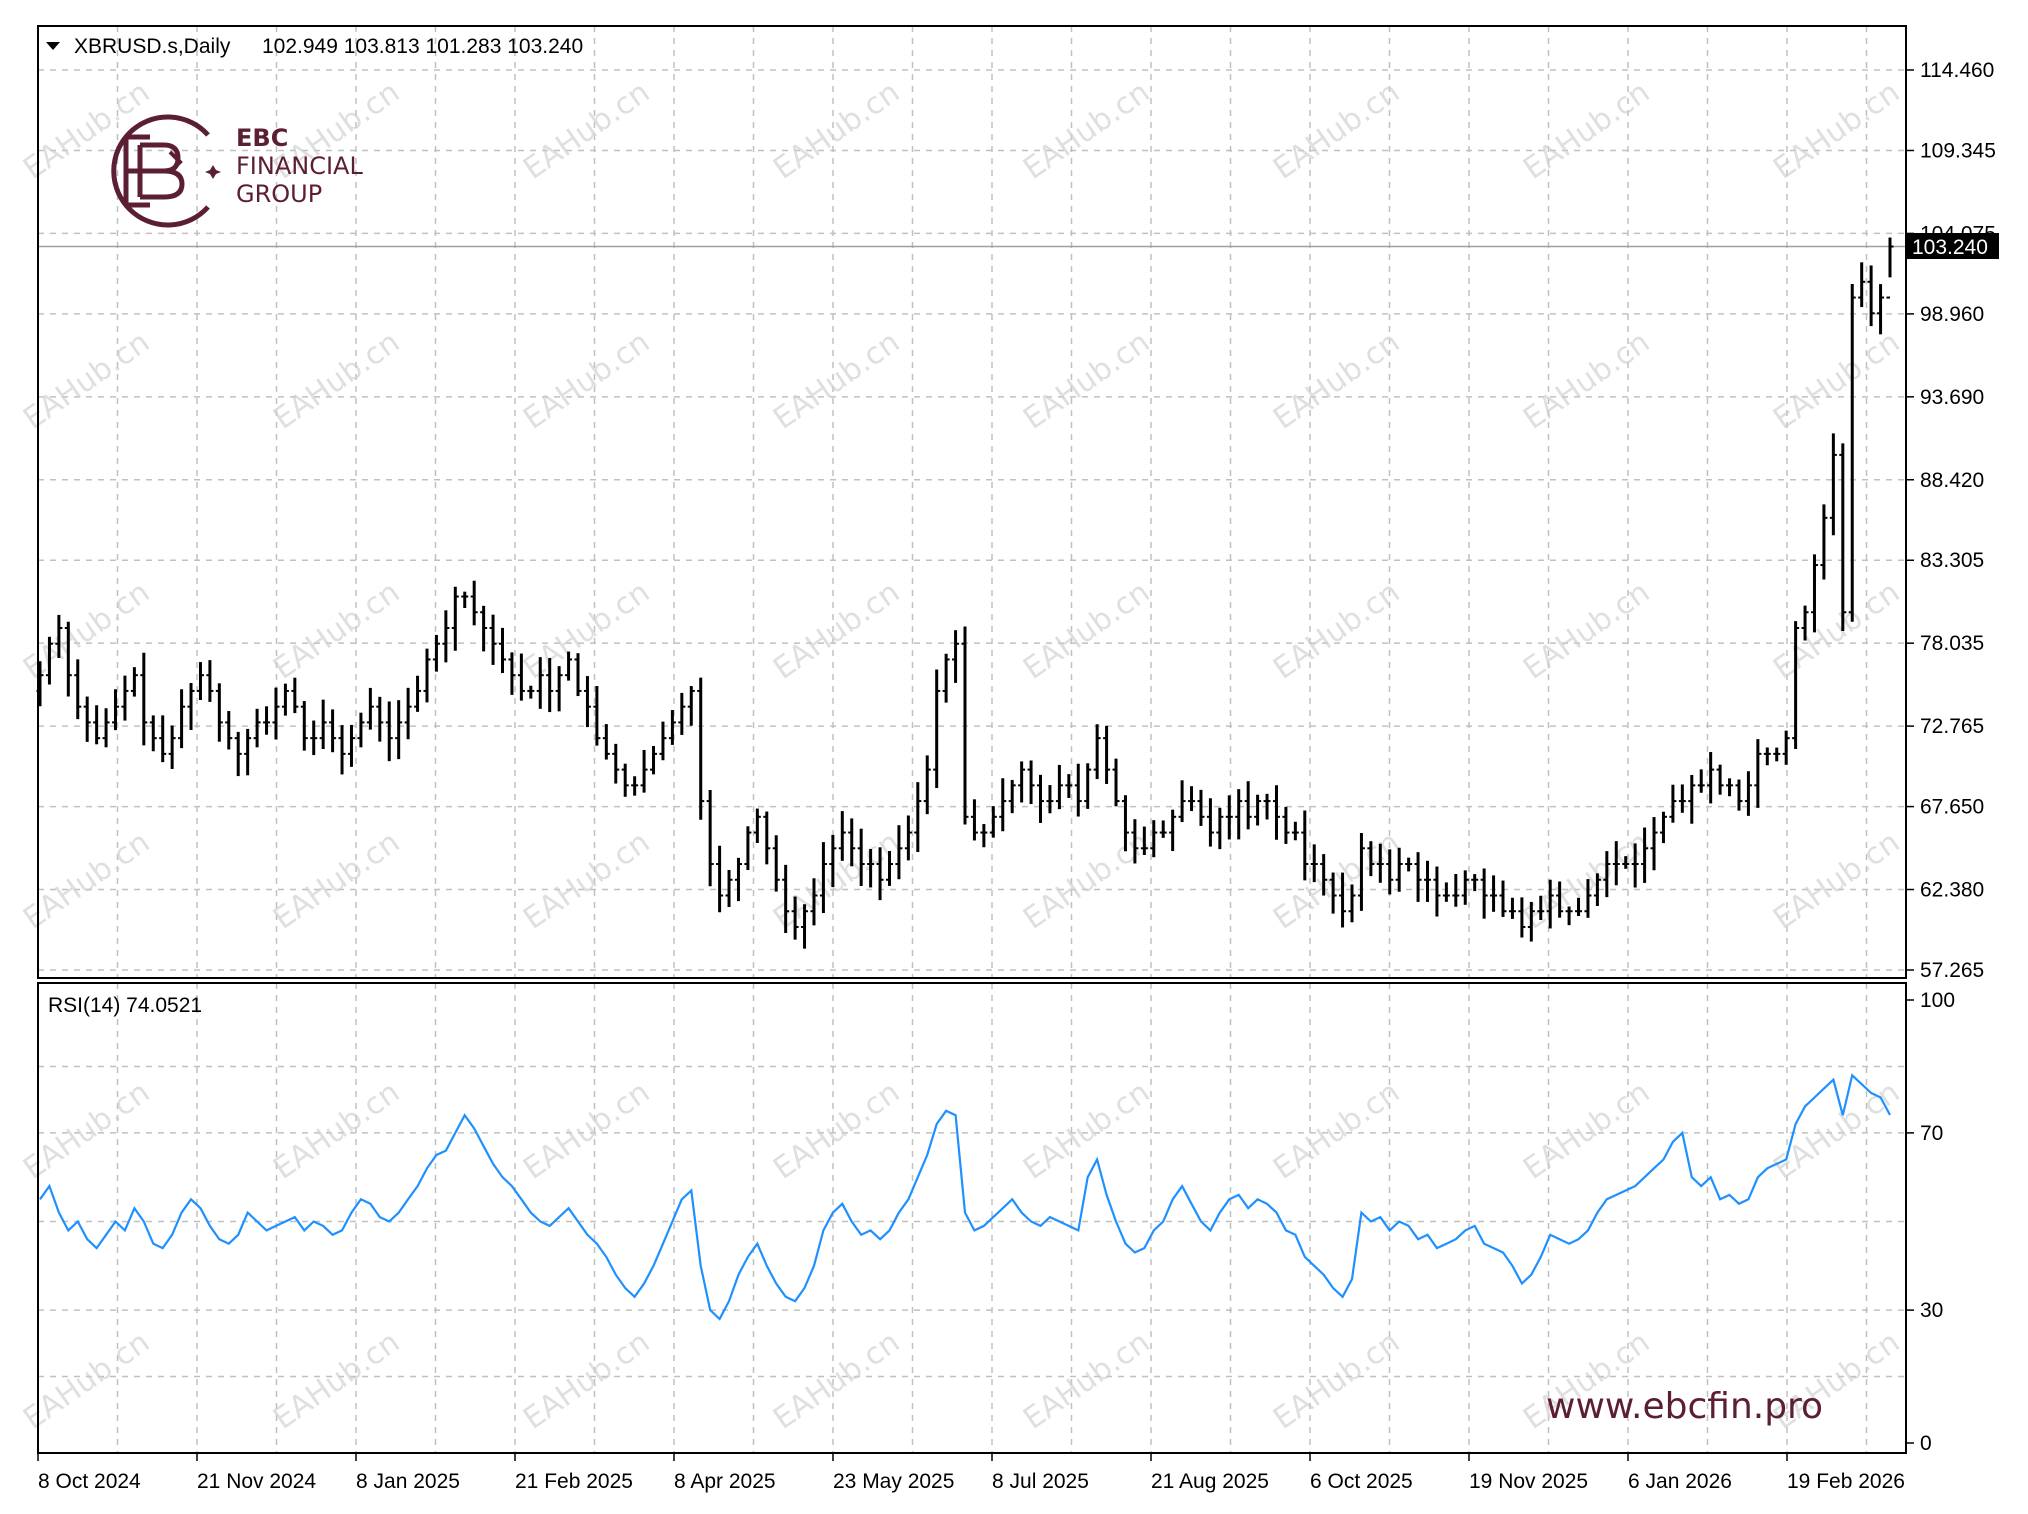 The height and width of the screenshot is (1514, 2028). Describe the element at coordinates (1926, 1443) in the screenshot. I see `rsi-tick-label: 0` at that location.